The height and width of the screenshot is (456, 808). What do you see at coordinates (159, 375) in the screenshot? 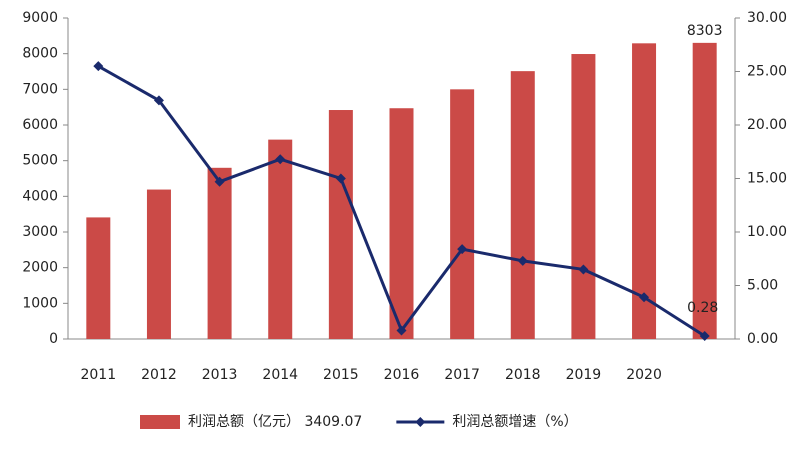
I see `x-tick-label: 2012` at bounding box center [159, 375].